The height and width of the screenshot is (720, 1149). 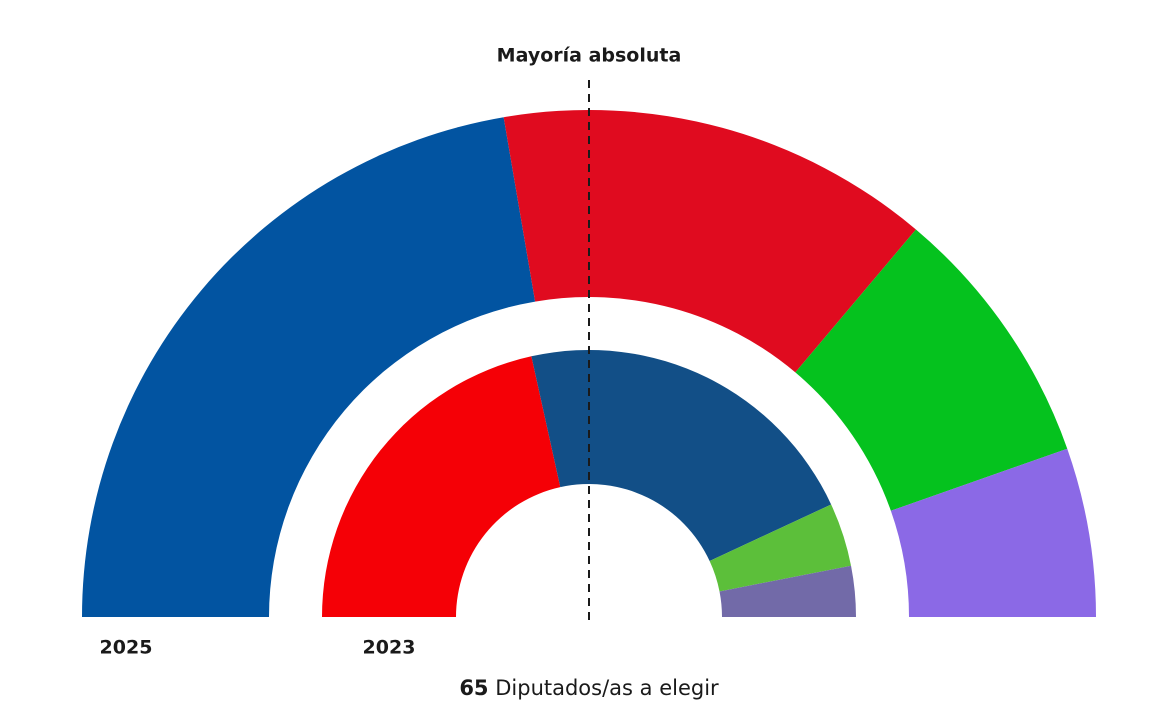 What do you see at coordinates (389, 648) in the screenshot?
I see `ring-label: 2023` at bounding box center [389, 648].